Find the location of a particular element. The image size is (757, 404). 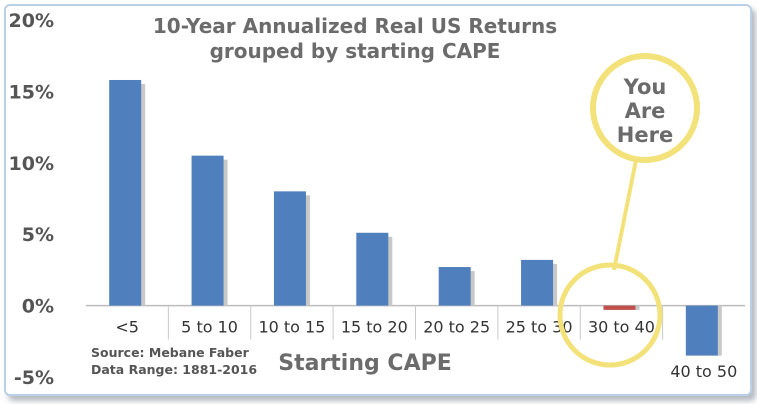

x-axis-title: Starting CAPE is located at coordinates (365, 363).